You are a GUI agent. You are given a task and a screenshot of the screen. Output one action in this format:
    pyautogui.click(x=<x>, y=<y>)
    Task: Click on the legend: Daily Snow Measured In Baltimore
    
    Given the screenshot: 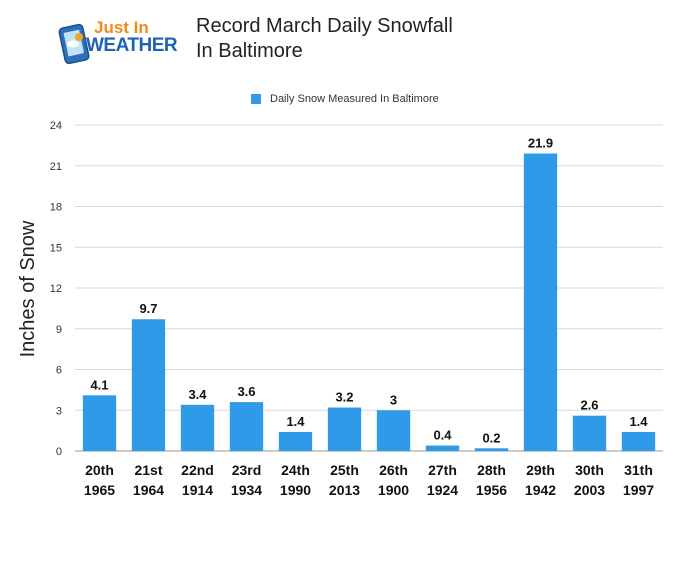 What is the action you would take?
    pyautogui.click(x=345, y=99)
    